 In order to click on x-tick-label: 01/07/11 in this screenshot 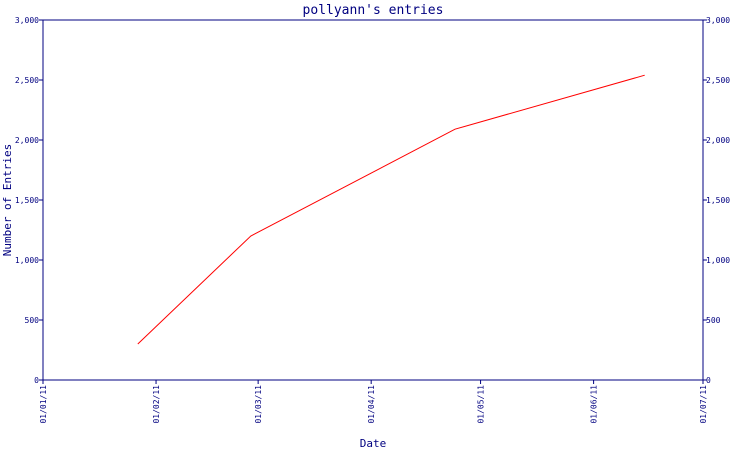, I will do `click(703, 404)`.